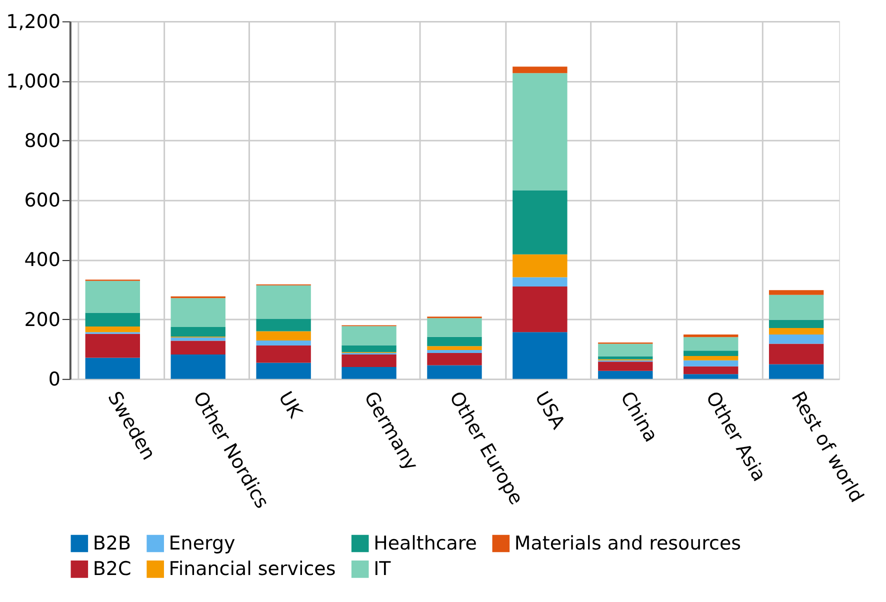  Describe the element at coordinates (425, 543) in the screenshot. I see `legend-label: Healthcare` at that location.